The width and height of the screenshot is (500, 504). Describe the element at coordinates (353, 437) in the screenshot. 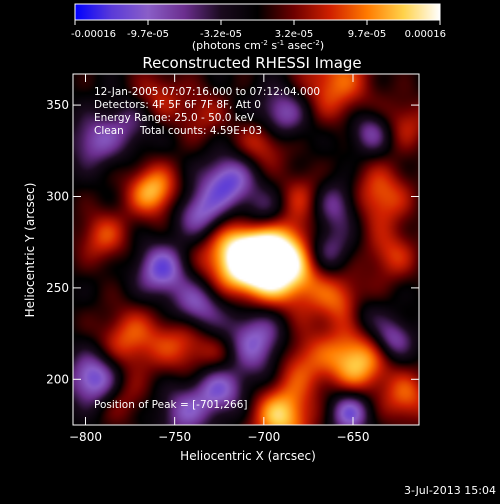

I see `x-tick-label: −650` at that location.